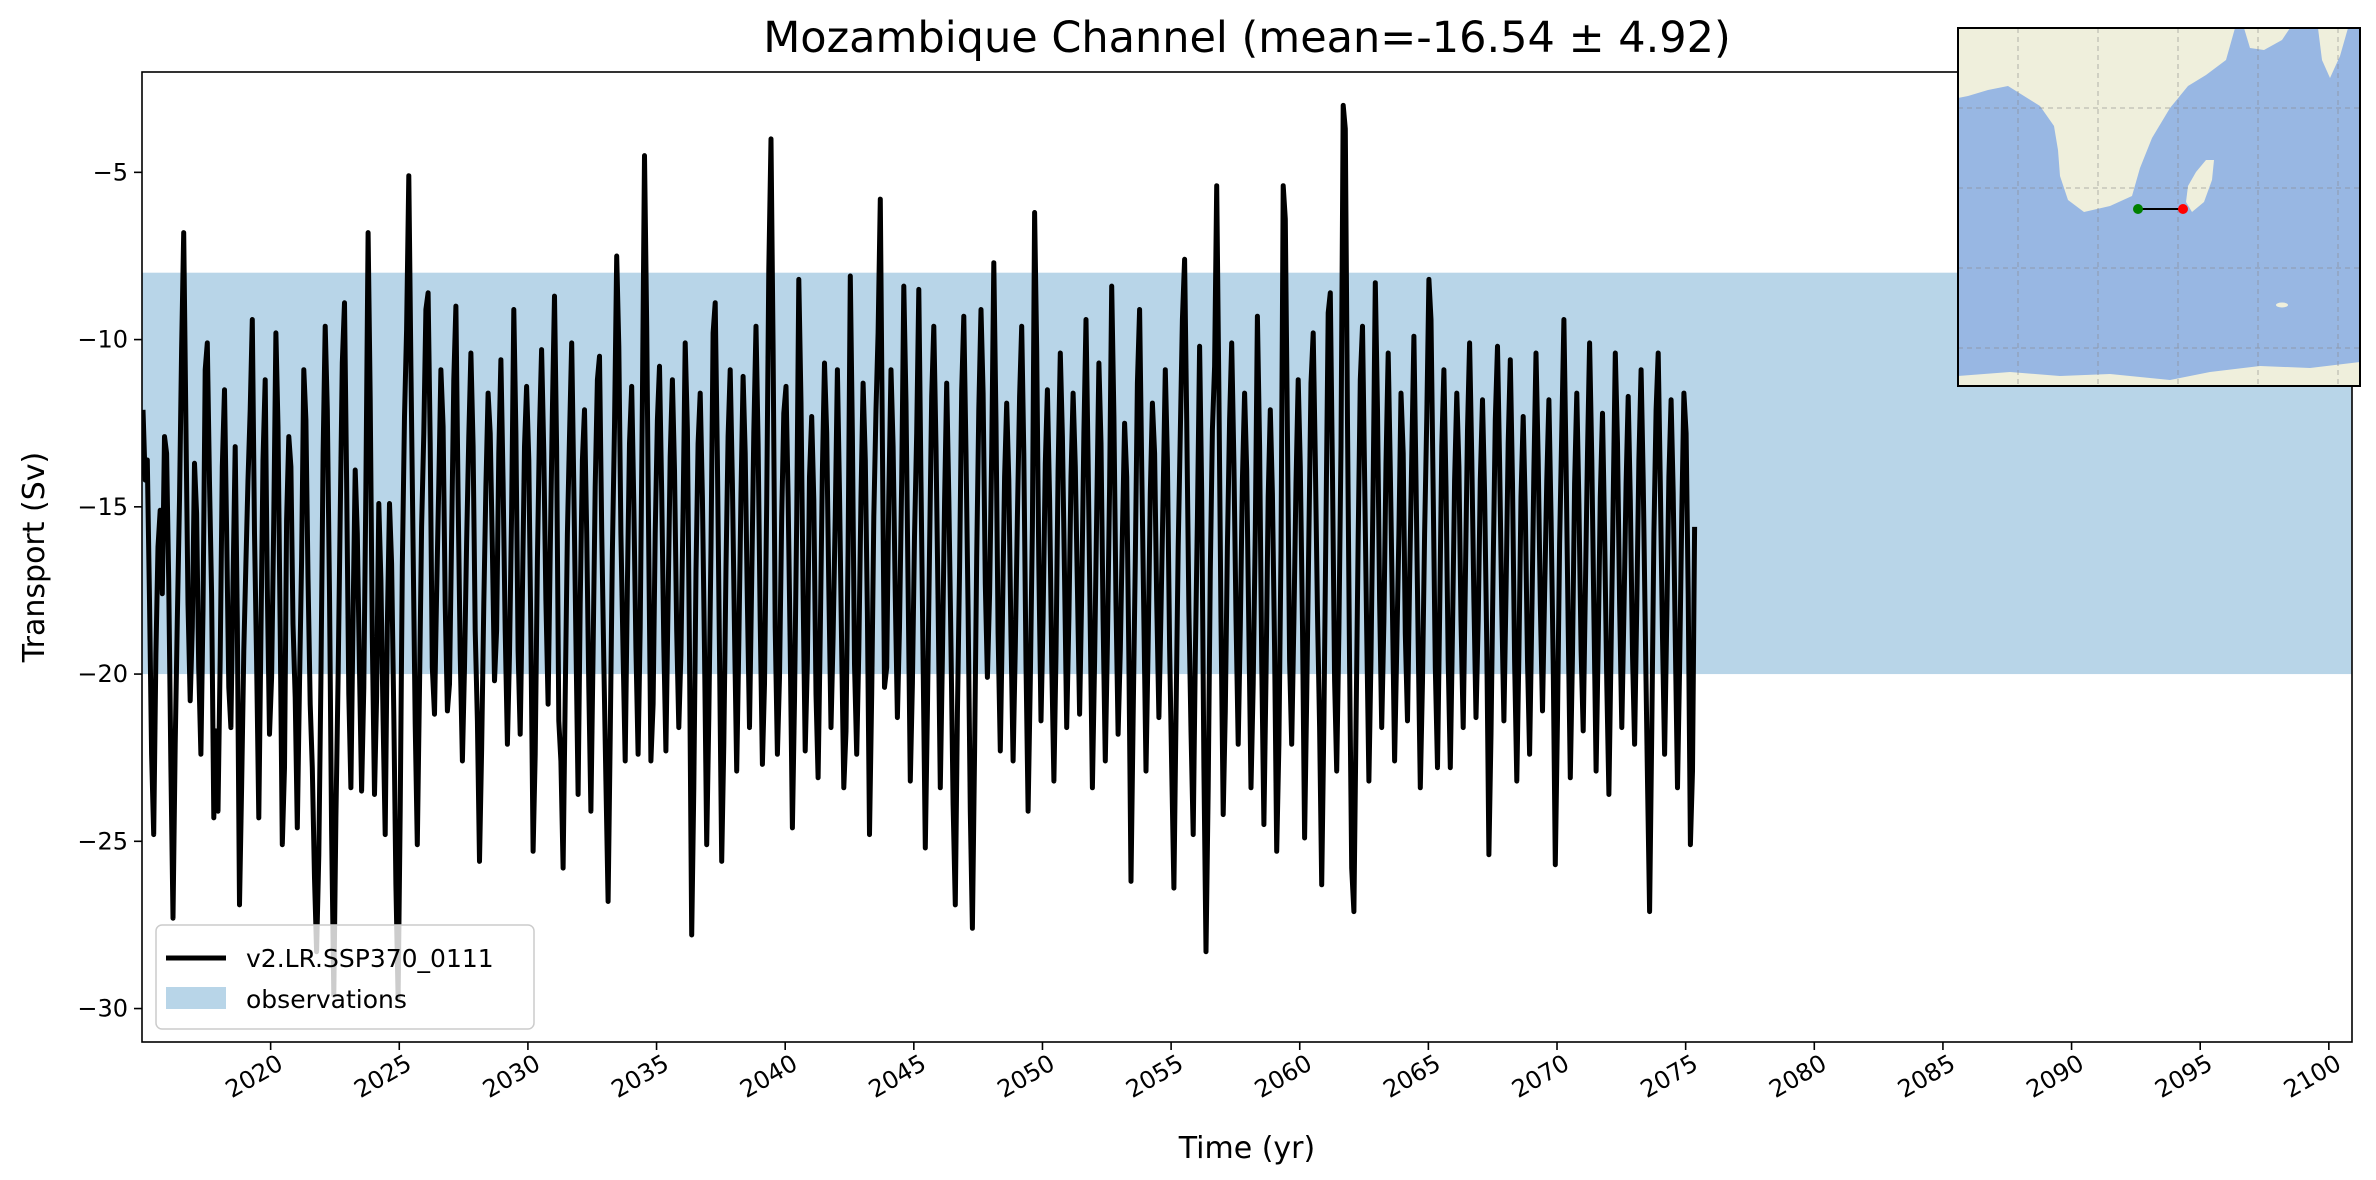  Describe the element at coordinates (2282, 305) in the screenshot. I see `map-land-small-island` at that location.